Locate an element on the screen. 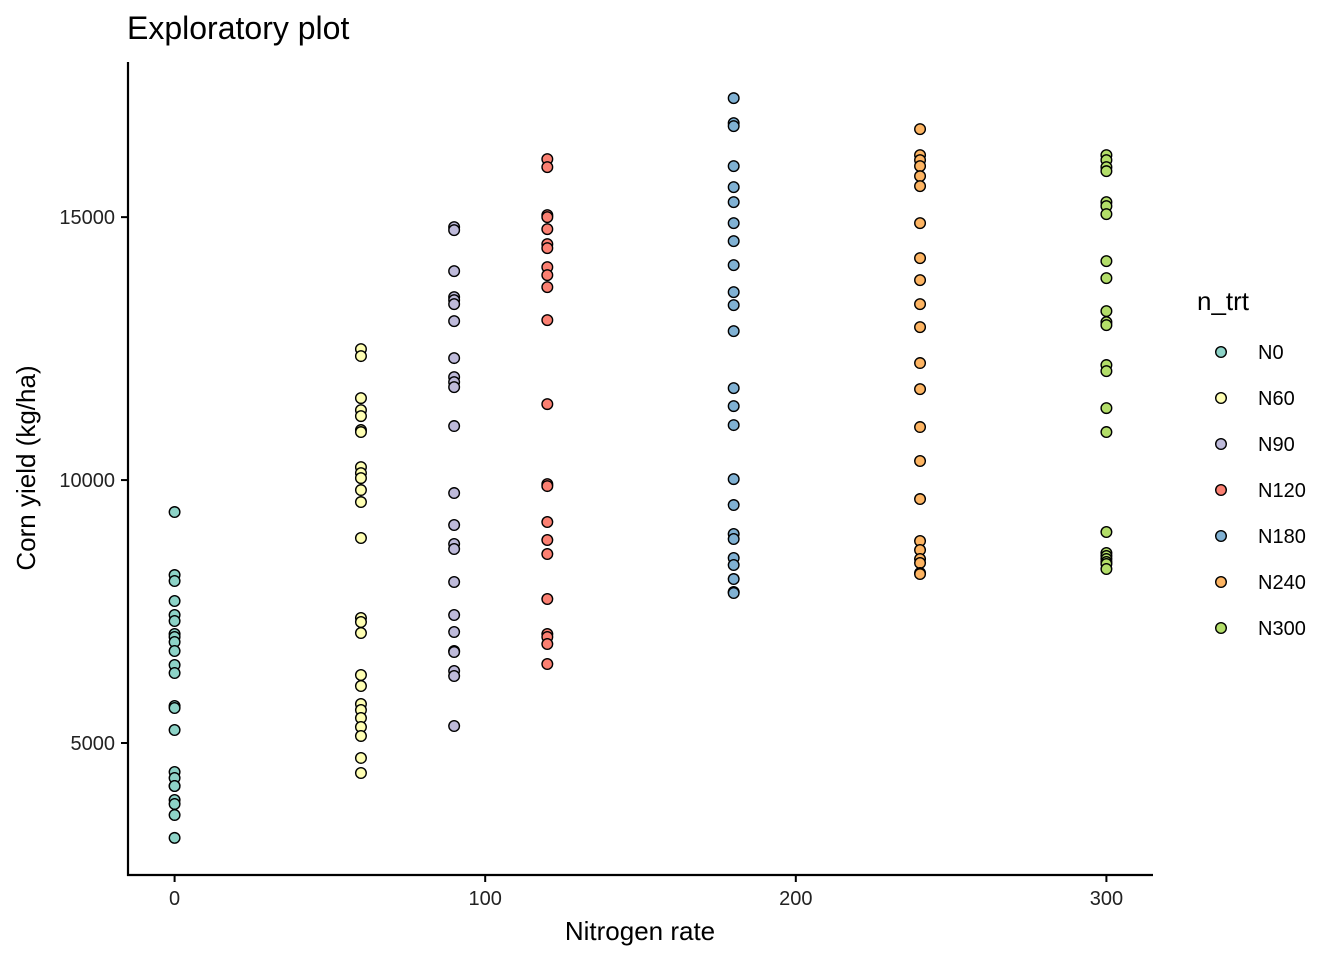 Image resolution: width=1344 pixels, height=965 pixels. legend-key-n180 is located at coordinates (1220, 536).